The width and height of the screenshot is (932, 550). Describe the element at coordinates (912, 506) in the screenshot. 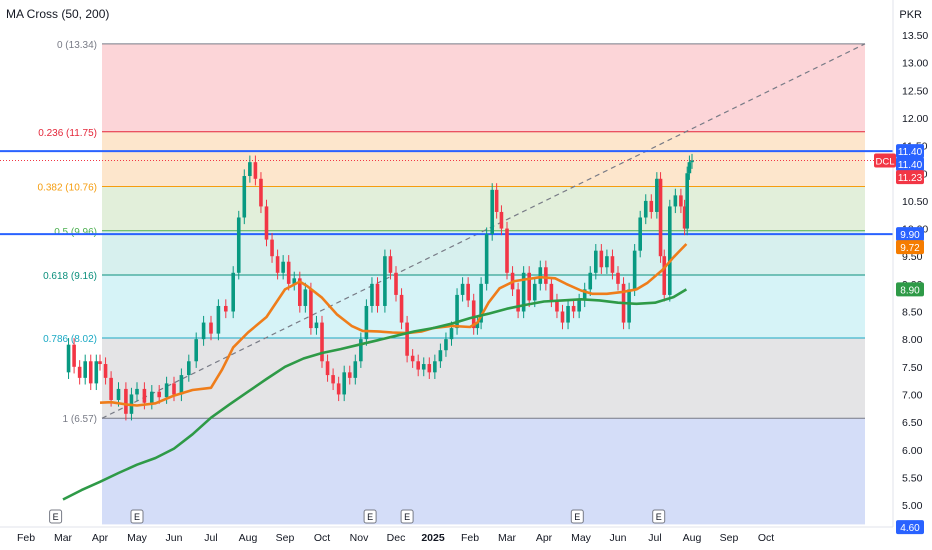

I see `price-tick: 5.00` at that location.